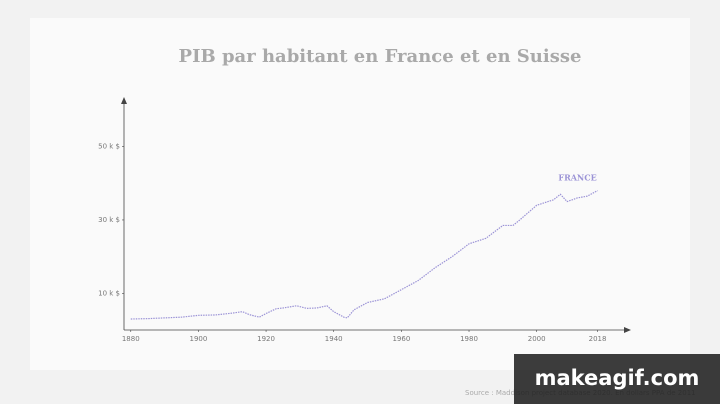 Image resolution: width=720 pixels, height=404 pixels. I want to click on y-tick-label: 30 k $, so click(109, 220).